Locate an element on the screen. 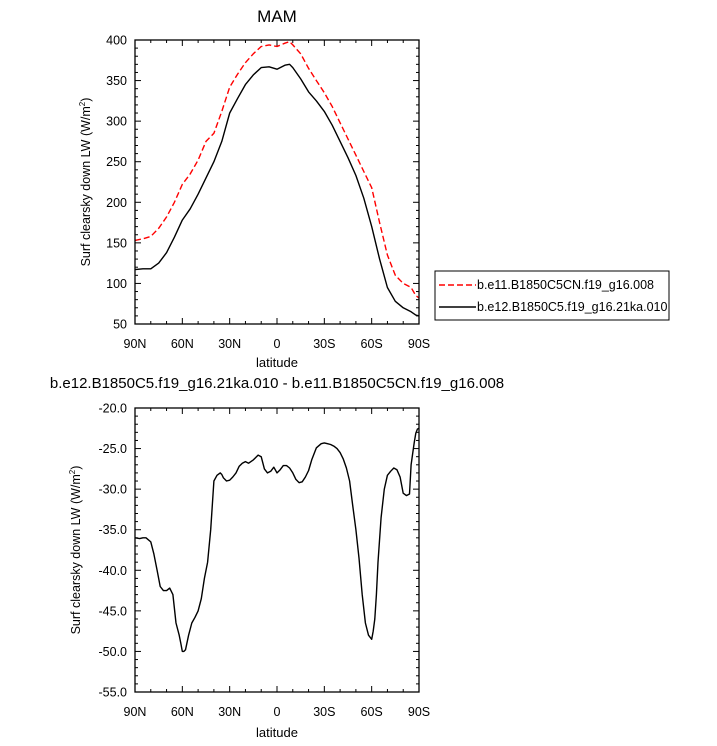 This screenshot has height=746, width=717. top-x-axis-label: latitude is located at coordinates (277, 362).